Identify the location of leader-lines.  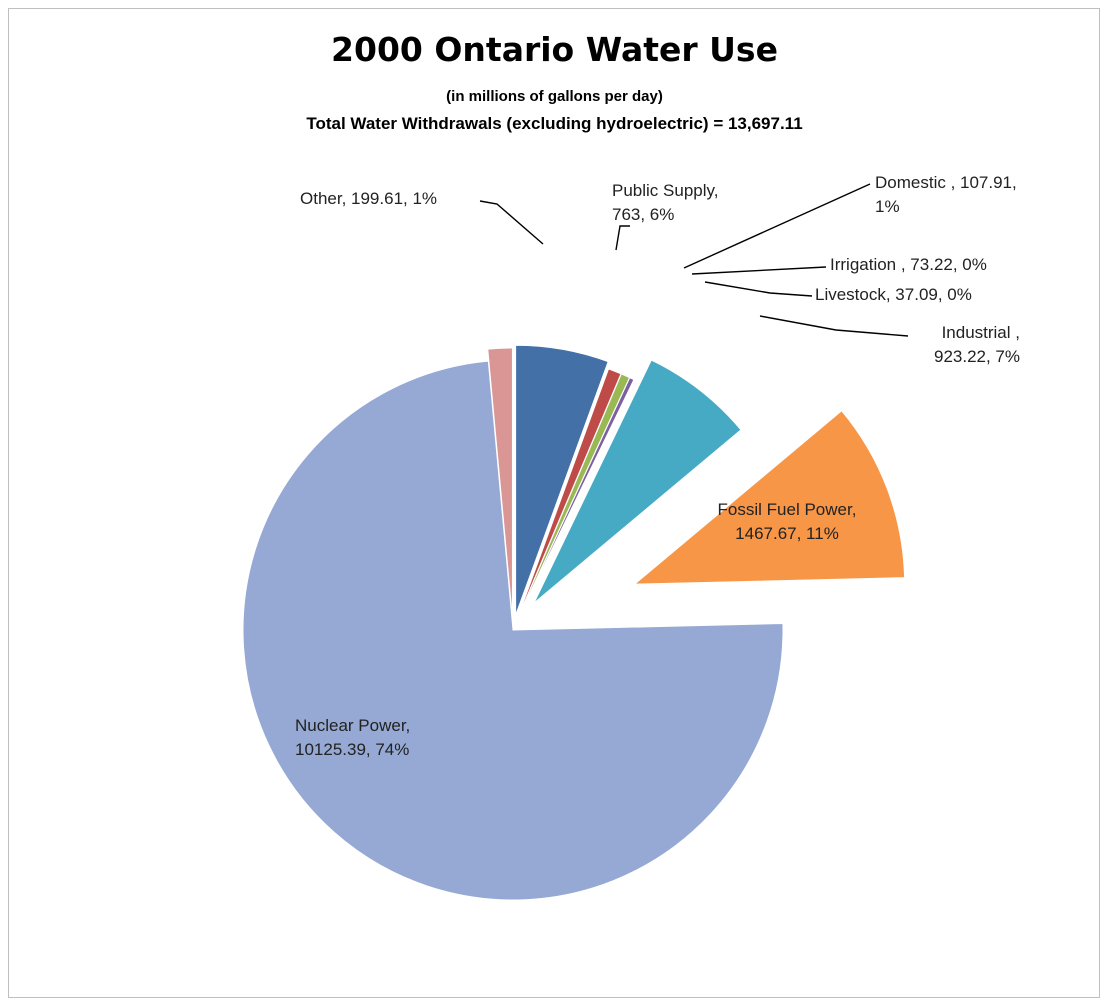
(694, 260).